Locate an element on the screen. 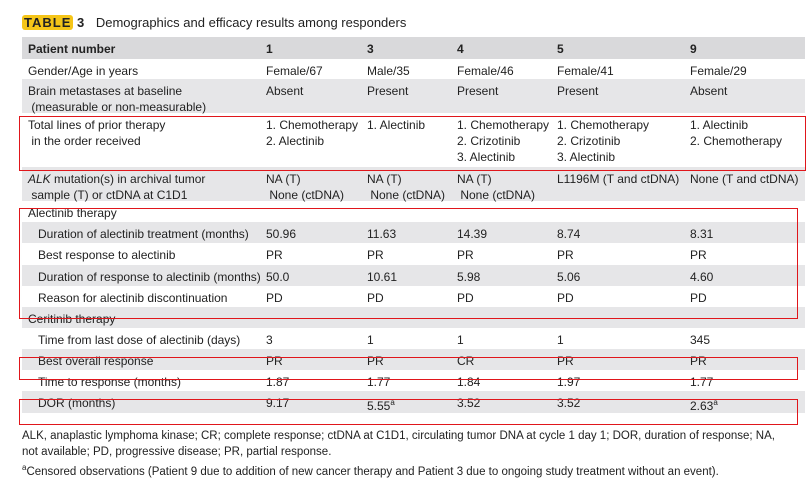 The height and width of the screenshot is (480, 809). table-number: 3 is located at coordinates (81, 22).